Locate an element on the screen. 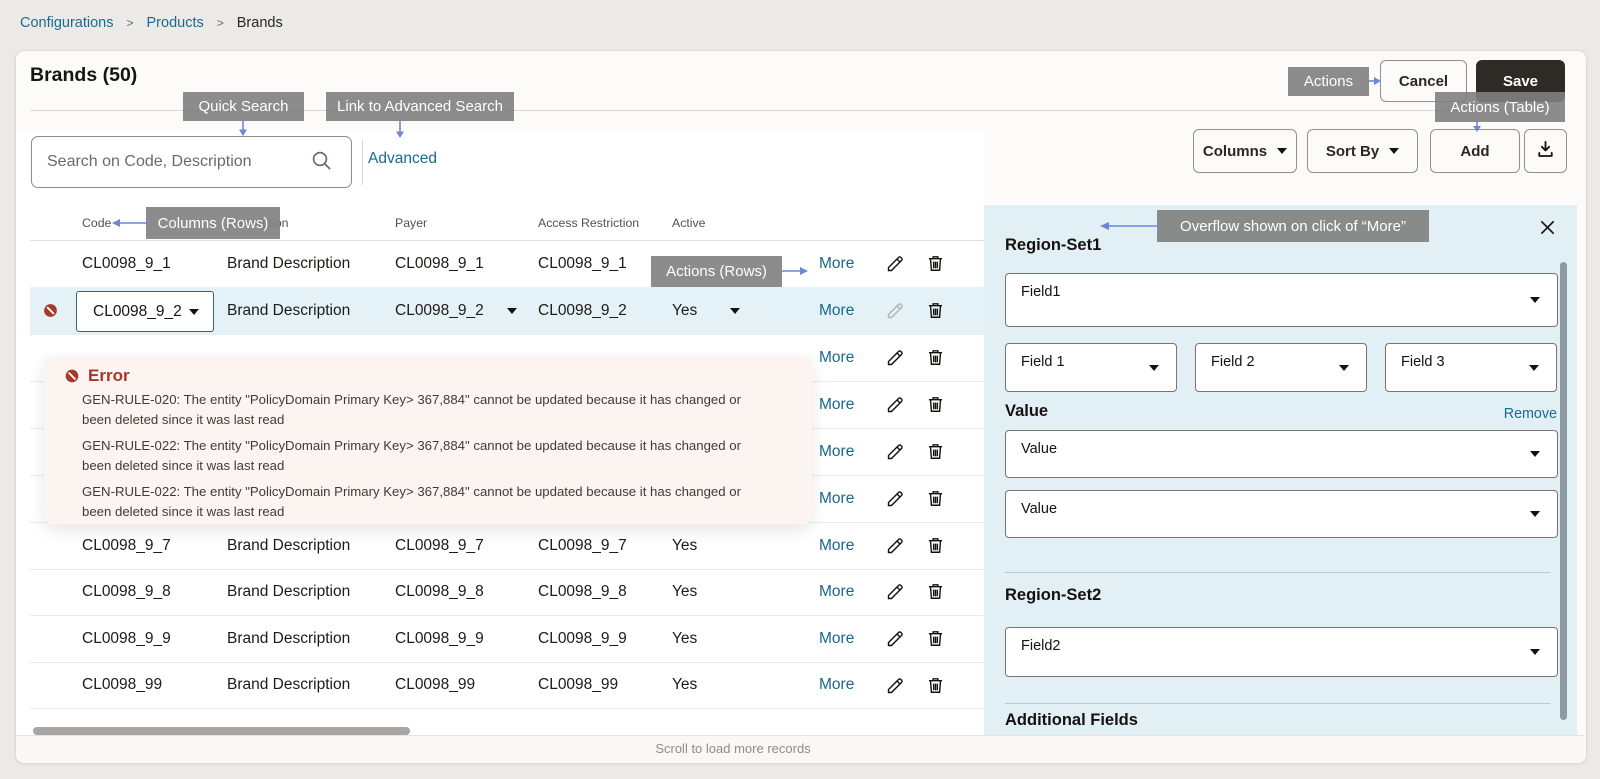 Image resolution: width=1600 pixels, height=779 pixels. error-forbidden-icon is located at coordinates (50, 313).